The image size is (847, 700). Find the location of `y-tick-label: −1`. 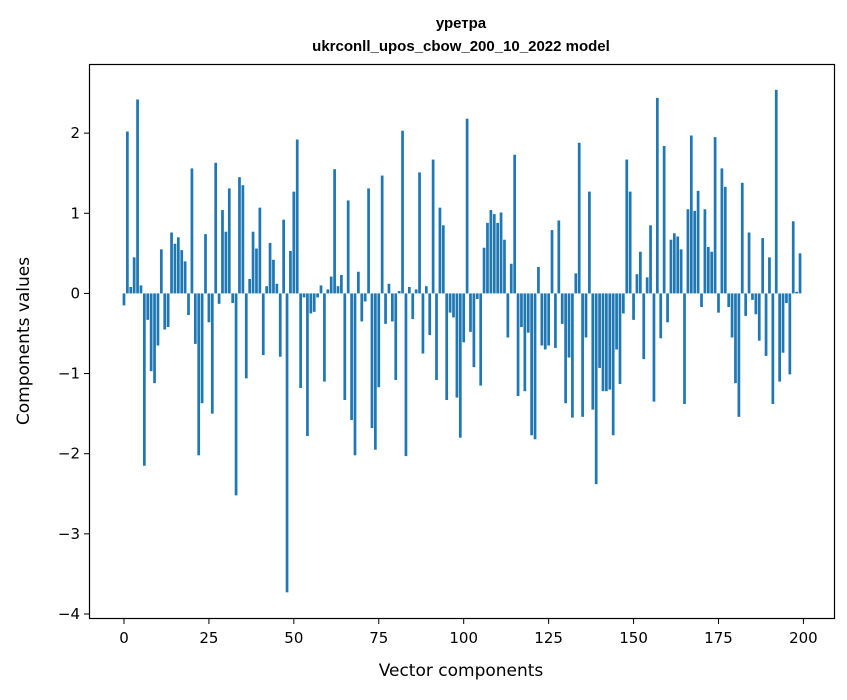

y-tick-label: −1 is located at coordinates (69, 374).